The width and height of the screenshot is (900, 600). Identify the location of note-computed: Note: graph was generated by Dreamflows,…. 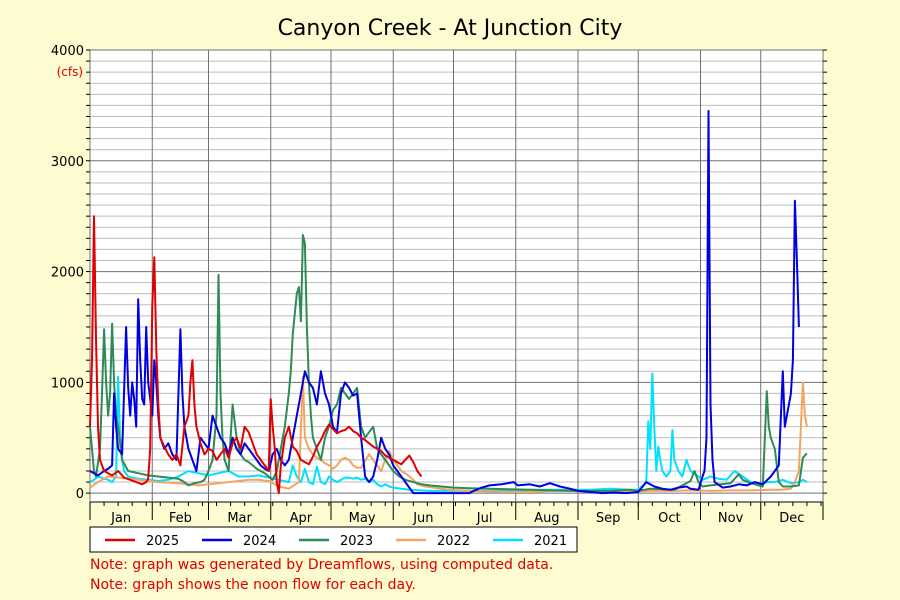
(322, 565).